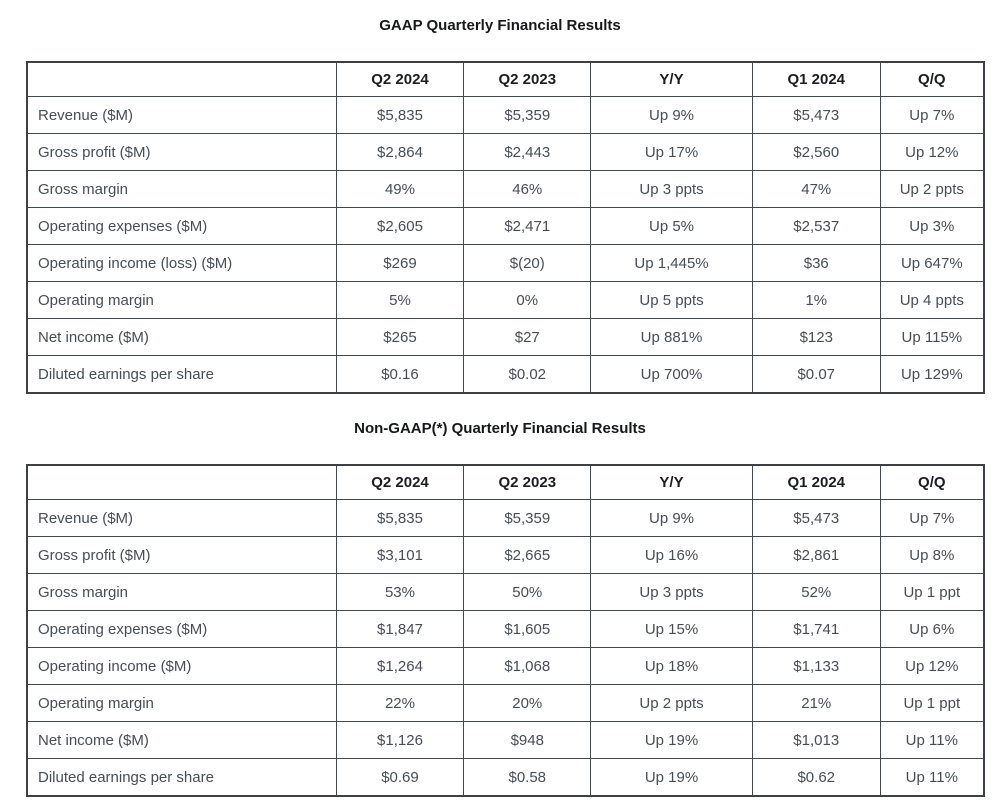  Describe the element at coordinates (932, 629) in the screenshot. I see `metric-value: Up 6%` at that location.